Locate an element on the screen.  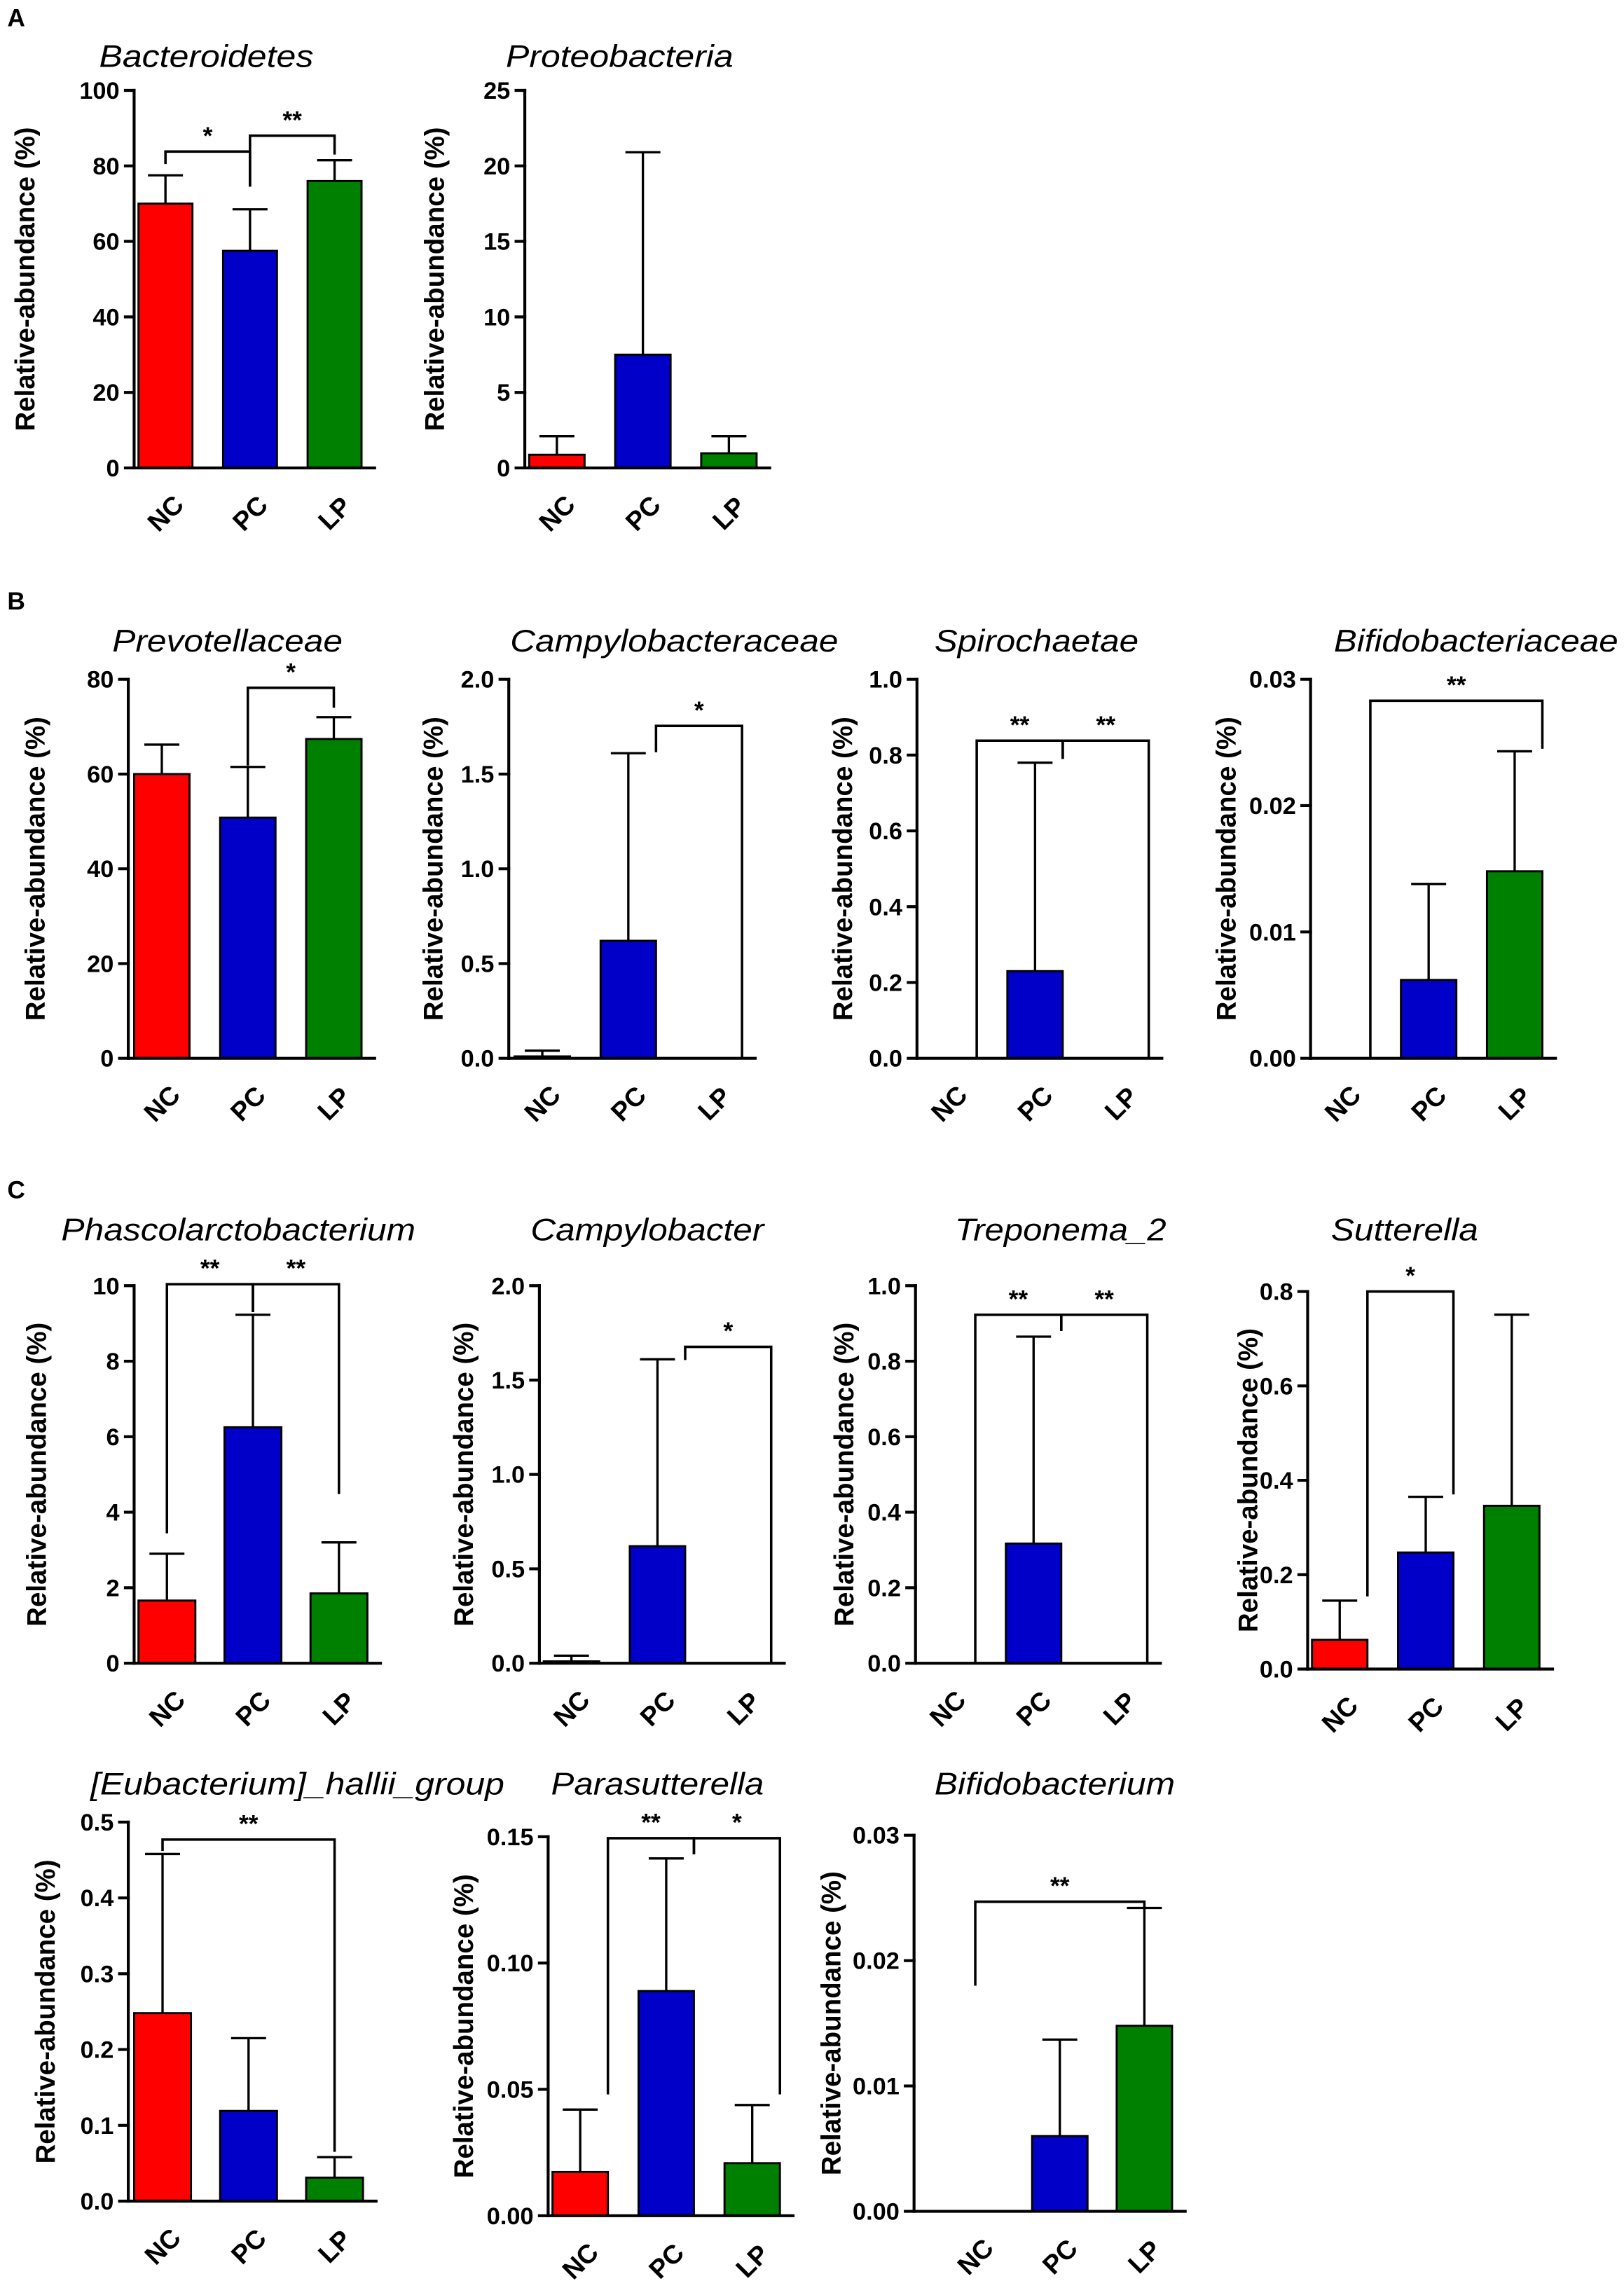
y-tick-label: 100 is located at coordinates (99, 91).